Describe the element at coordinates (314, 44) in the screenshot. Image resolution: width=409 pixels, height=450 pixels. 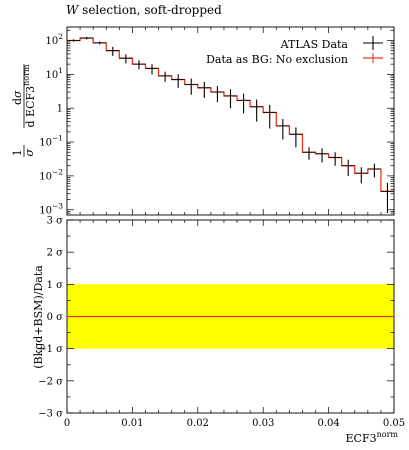
I see `legend-data-label: ATLAS Data` at that location.